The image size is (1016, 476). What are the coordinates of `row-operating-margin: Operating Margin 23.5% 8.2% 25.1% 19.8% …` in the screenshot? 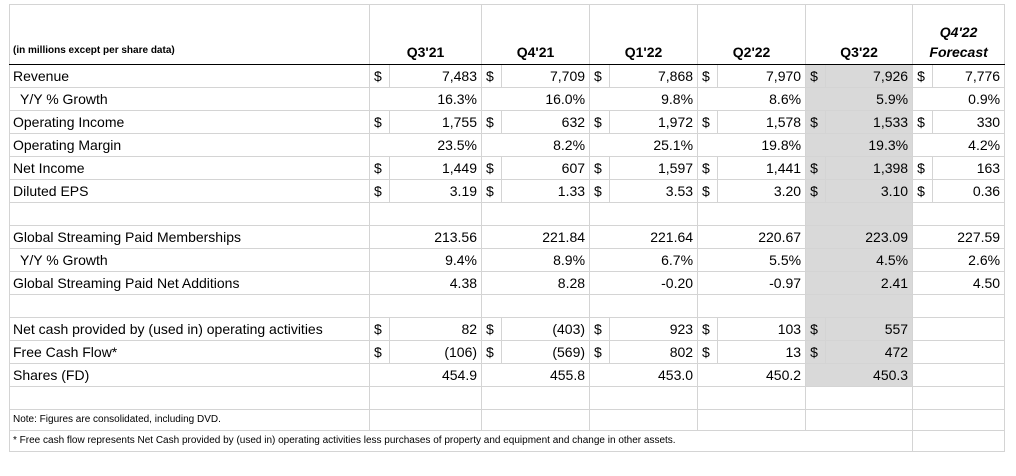 It's located at (507, 145).